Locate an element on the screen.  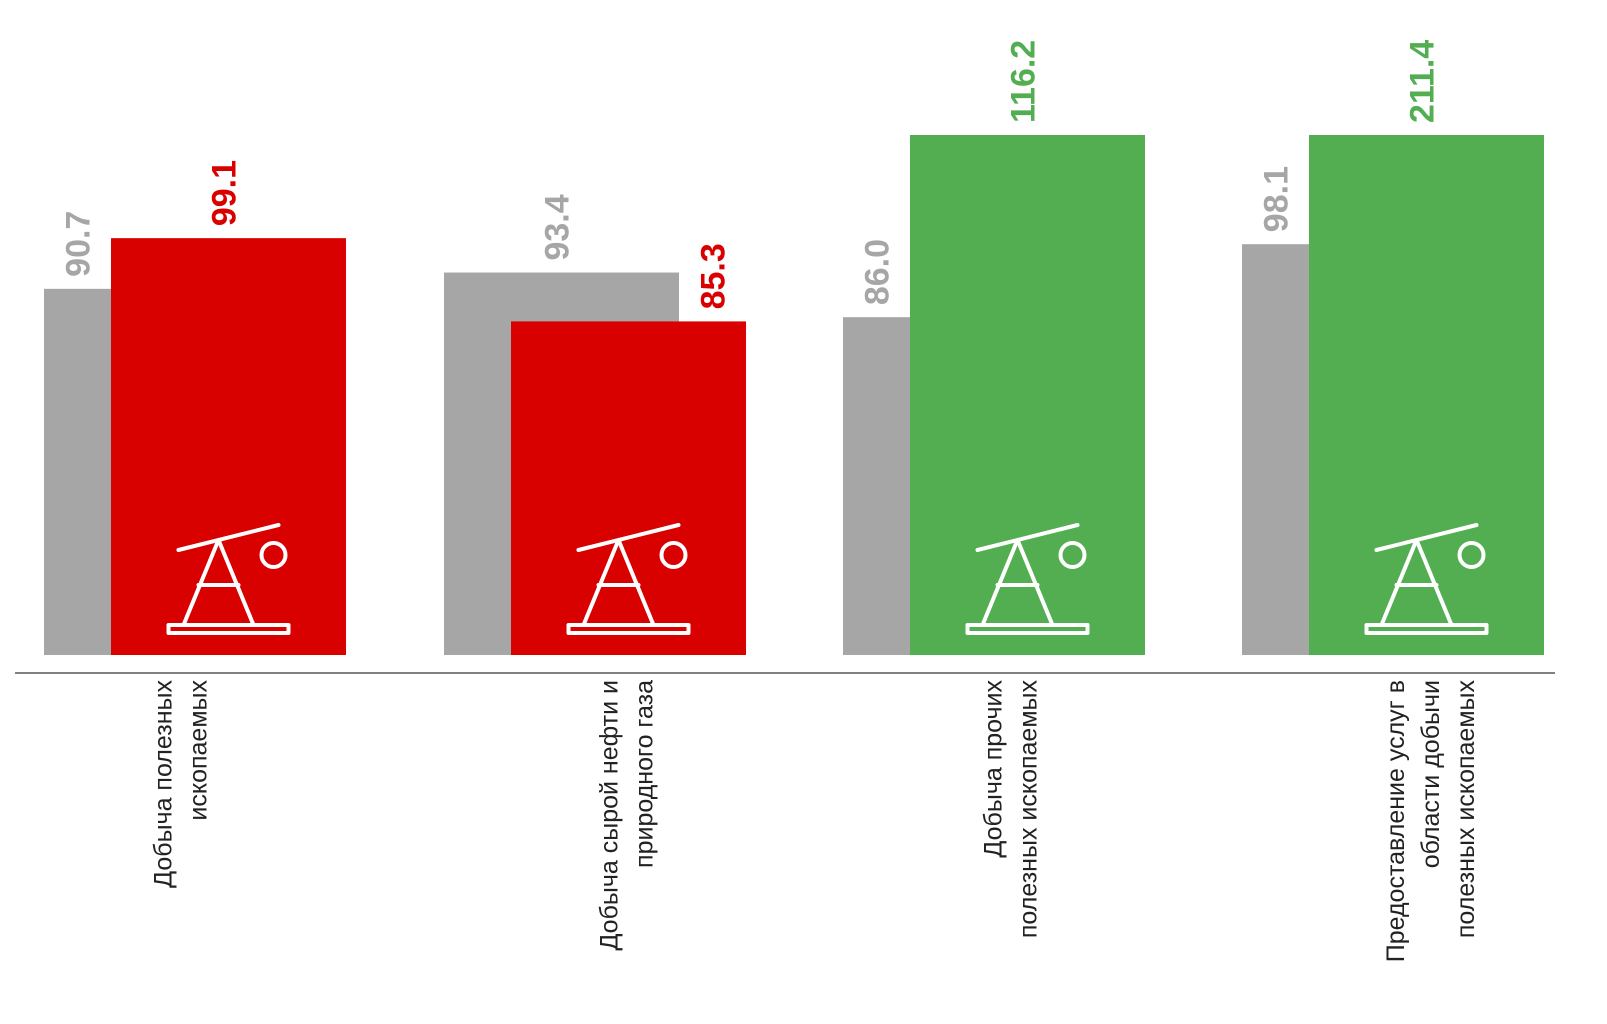
x-tick-label: Предоставление услуг в is located at coordinates (1396, 821).